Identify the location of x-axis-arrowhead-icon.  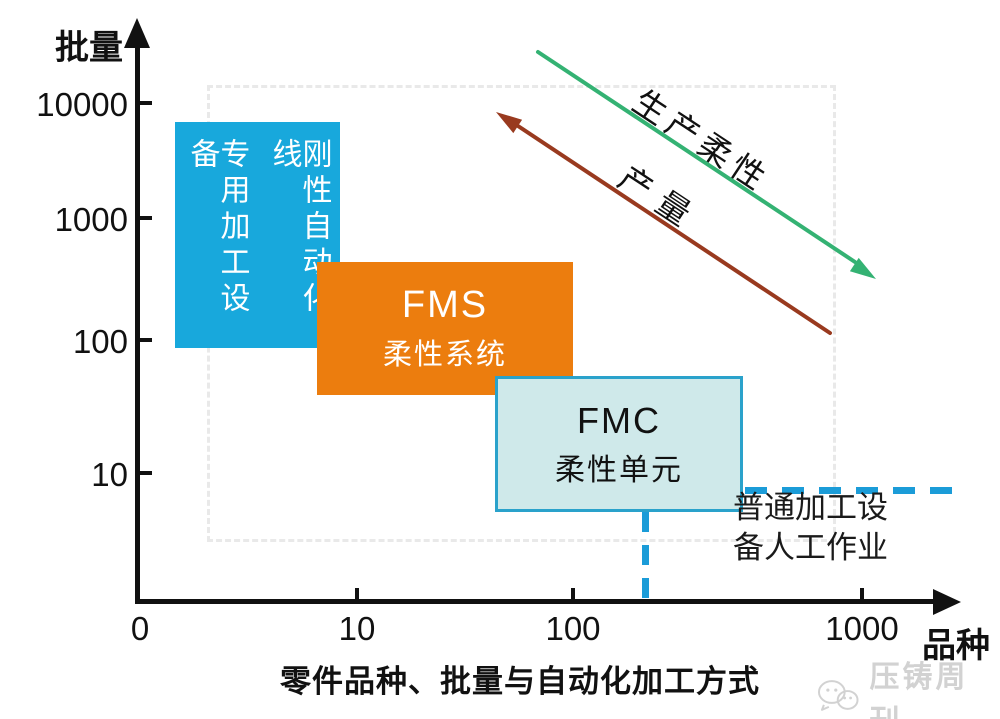
(947, 602).